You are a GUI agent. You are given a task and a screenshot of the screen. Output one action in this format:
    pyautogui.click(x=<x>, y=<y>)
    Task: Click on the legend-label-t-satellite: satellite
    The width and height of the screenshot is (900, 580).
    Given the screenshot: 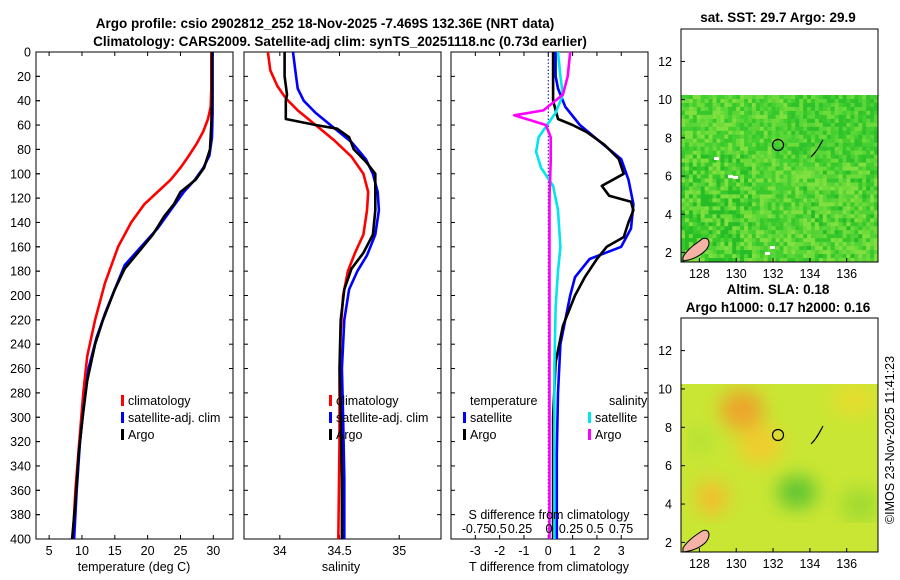 What is the action you would take?
    pyautogui.click(x=491, y=418)
    